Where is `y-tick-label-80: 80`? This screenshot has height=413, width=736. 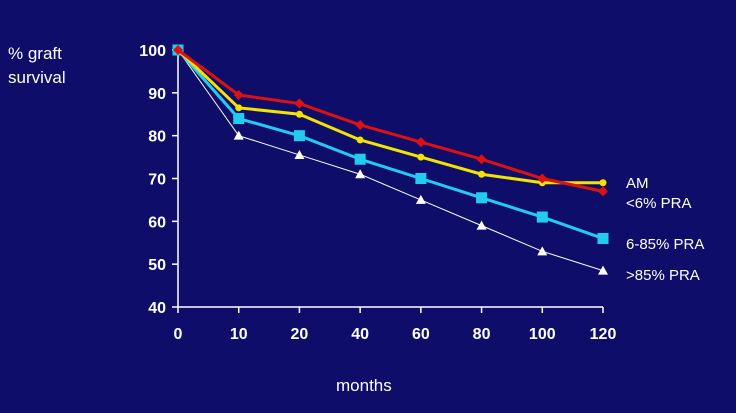
y-tick-label-80: 80 is located at coordinates (157, 137).